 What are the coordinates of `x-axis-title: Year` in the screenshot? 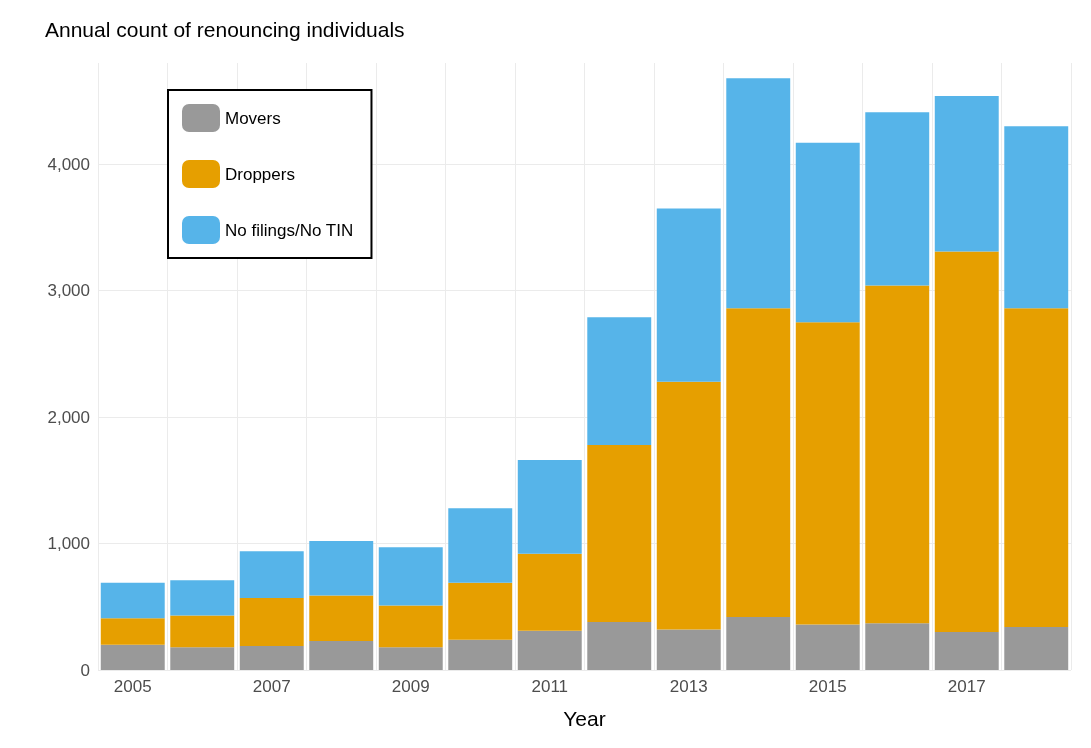 It's located at (584, 718).